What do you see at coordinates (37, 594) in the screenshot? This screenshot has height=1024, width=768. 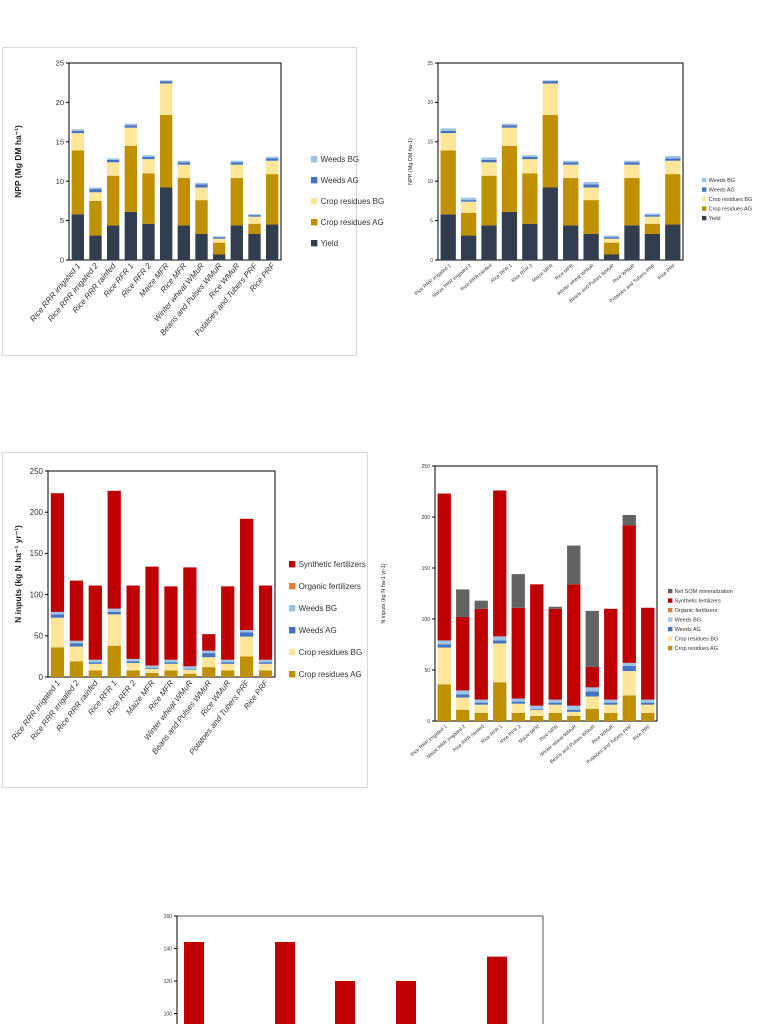 I see `y-tick-label: 100` at bounding box center [37, 594].